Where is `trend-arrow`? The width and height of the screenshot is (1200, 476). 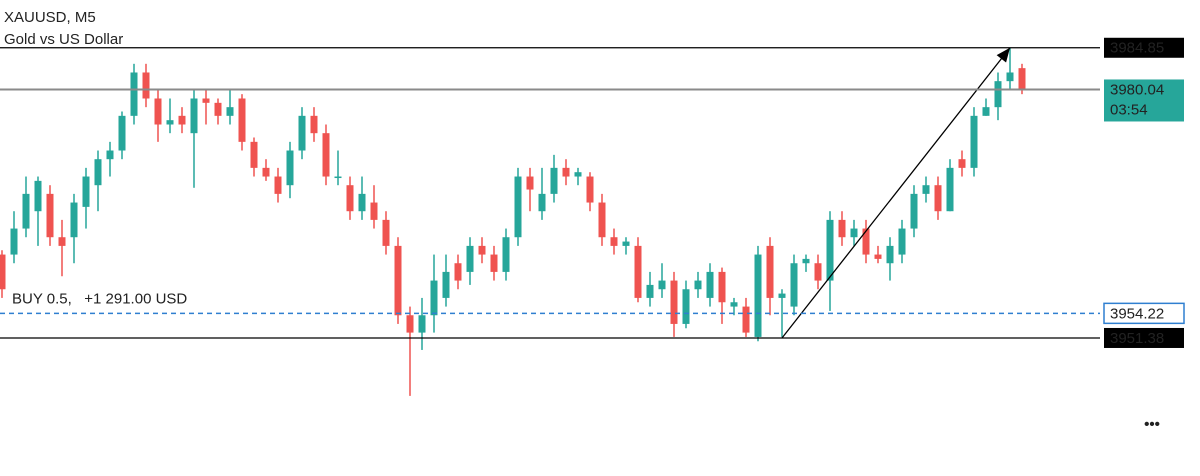 trend-arrow is located at coordinates (896, 193).